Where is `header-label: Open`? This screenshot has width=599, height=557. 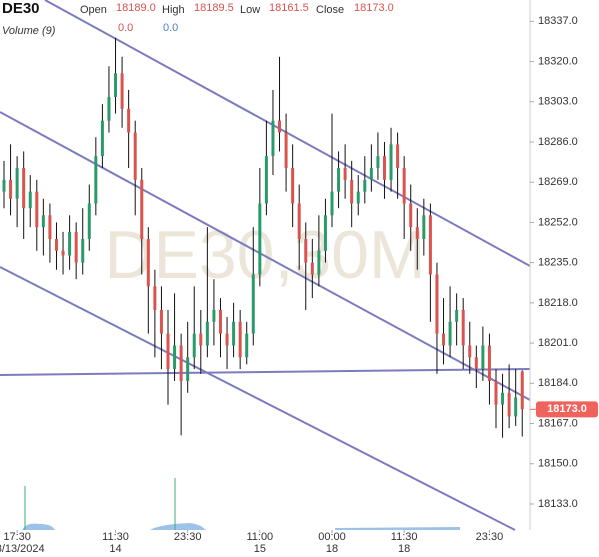
header-label: Open is located at coordinates (93, 10).